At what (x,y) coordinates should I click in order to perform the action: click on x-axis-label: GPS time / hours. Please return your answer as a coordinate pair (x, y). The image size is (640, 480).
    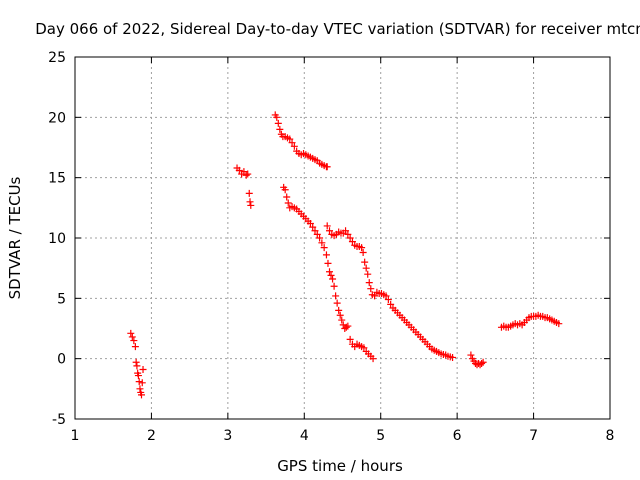
    Looking at the image, I should click on (340, 466).